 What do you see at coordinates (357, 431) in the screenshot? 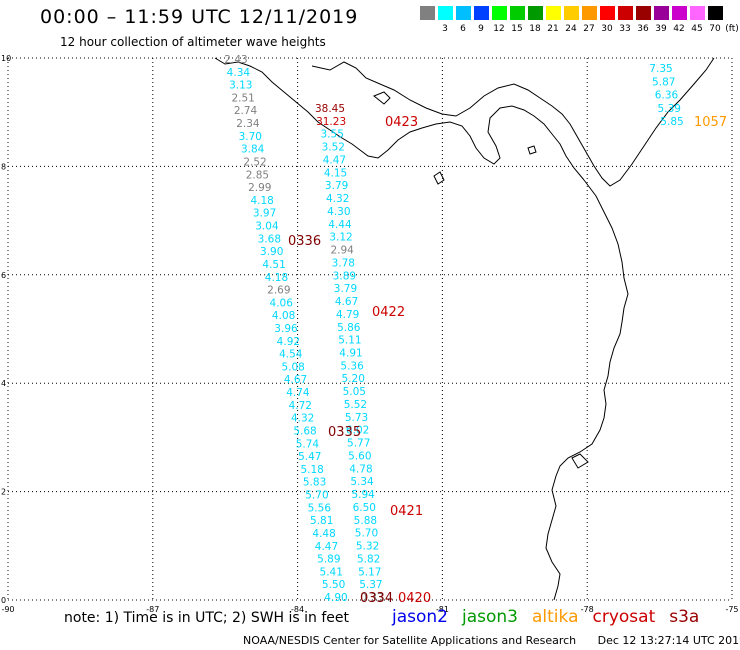
I see `wave-height-value: 6.02` at bounding box center [357, 431].